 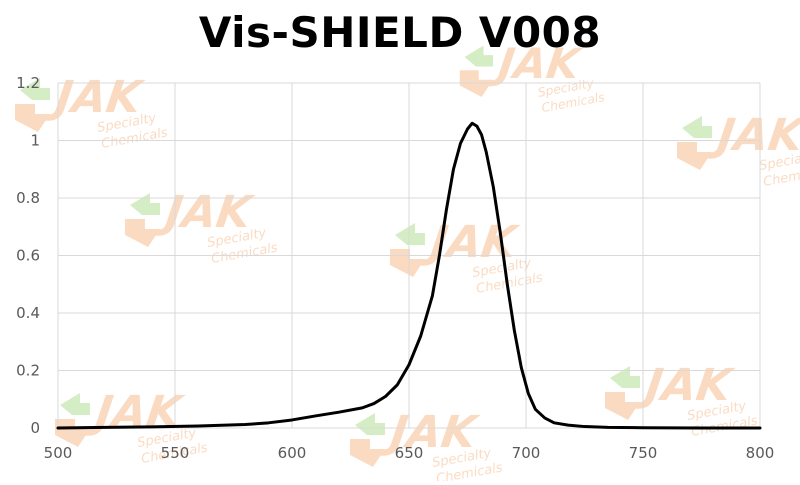 What do you see at coordinates (760, 453) in the screenshot?
I see `x-tick-label: 800` at bounding box center [760, 453].